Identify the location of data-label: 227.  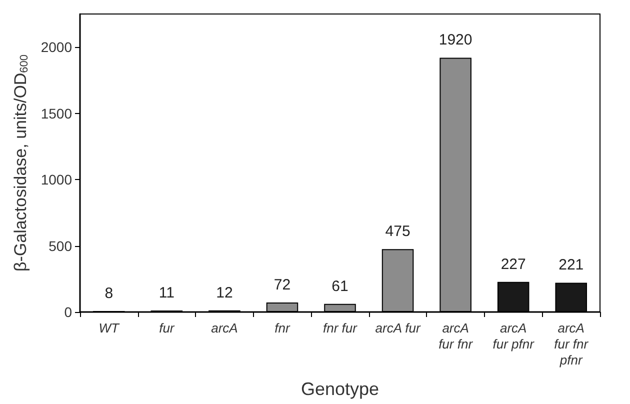
(513, 264).